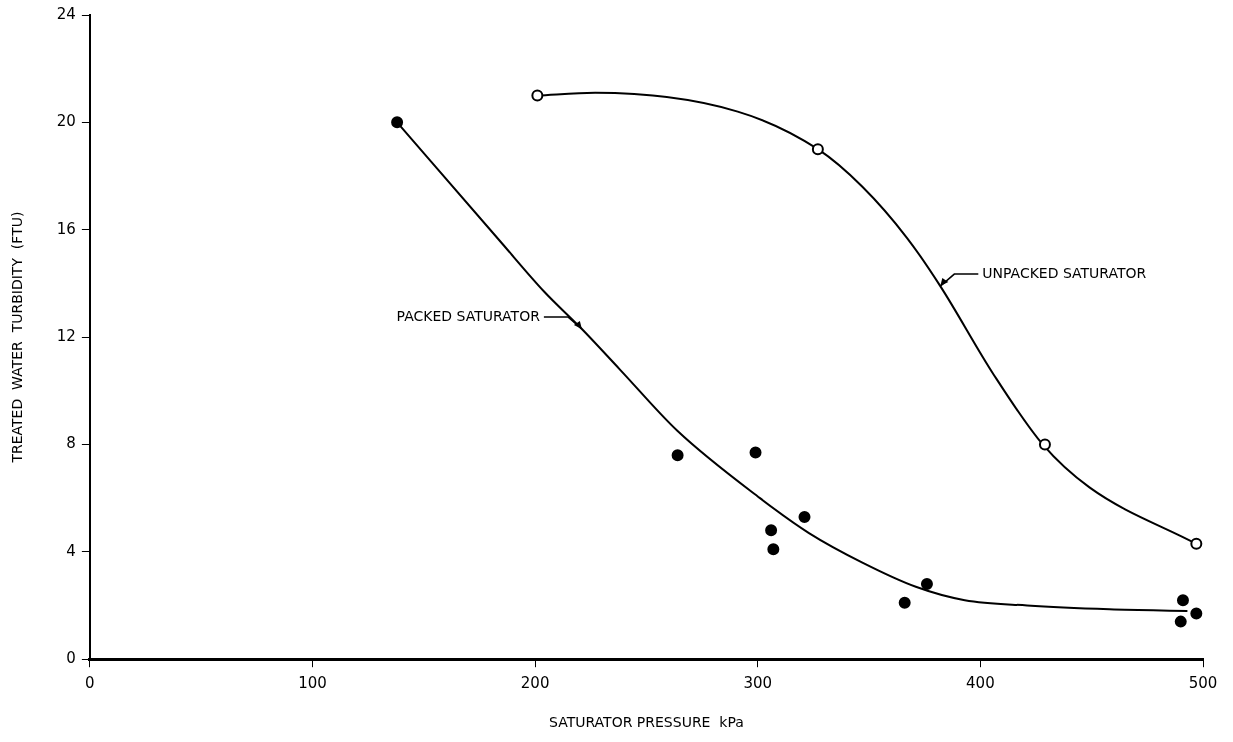  I want to click on annotation: UNPACKED SATURATOR, so click(1064, 272).